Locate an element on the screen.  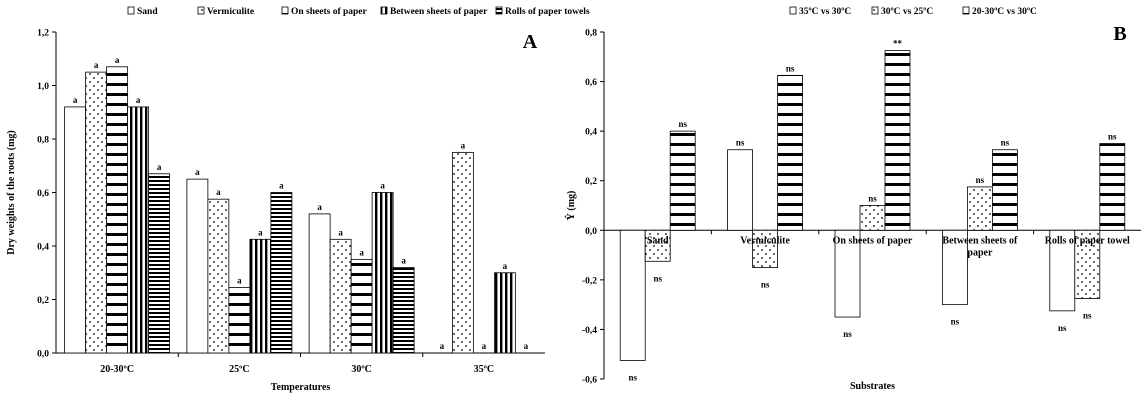
legend-label: Rolls of paper towels is located at coordinates (547, 12).